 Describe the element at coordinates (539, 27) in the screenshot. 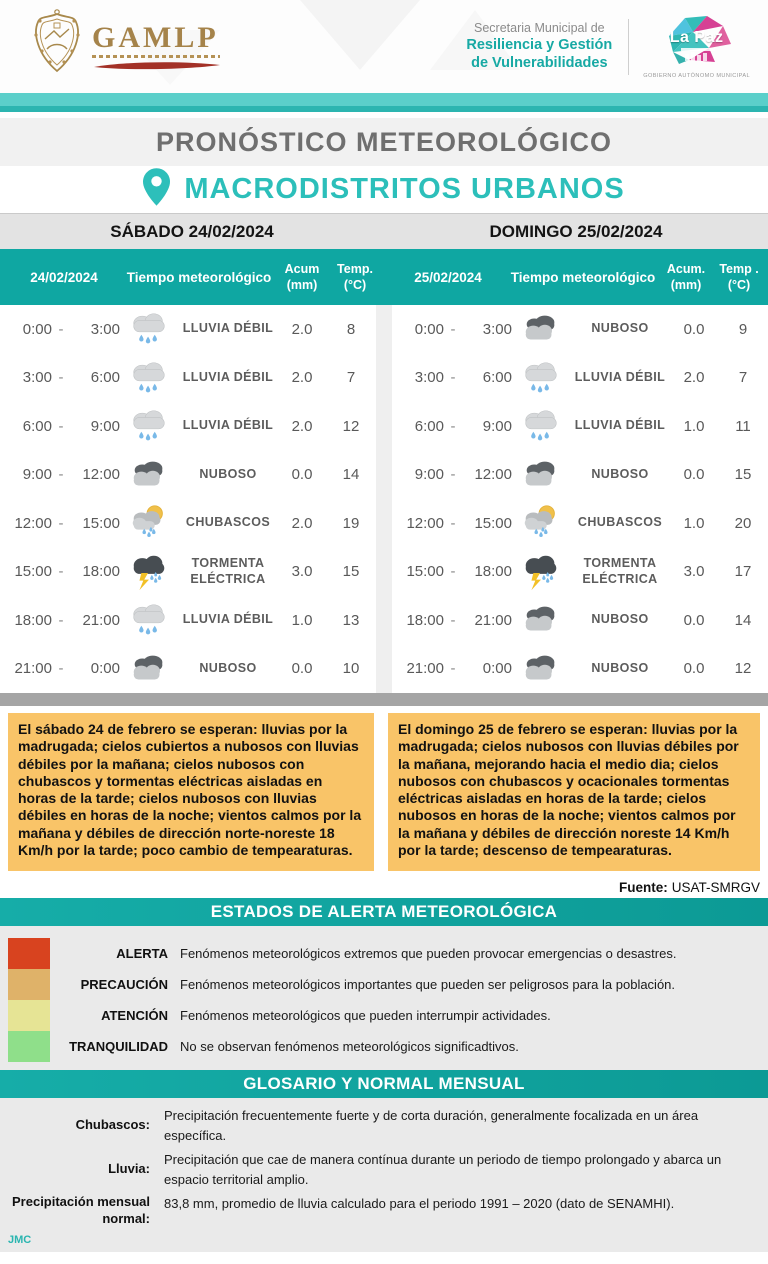

I see `secretaria-line1: Secretaria Municipal de` at that location.